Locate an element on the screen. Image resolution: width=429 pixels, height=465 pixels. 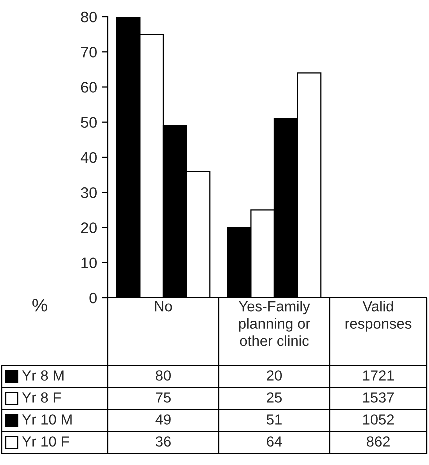
data-label: 80 is located at coordinates (164, 375).